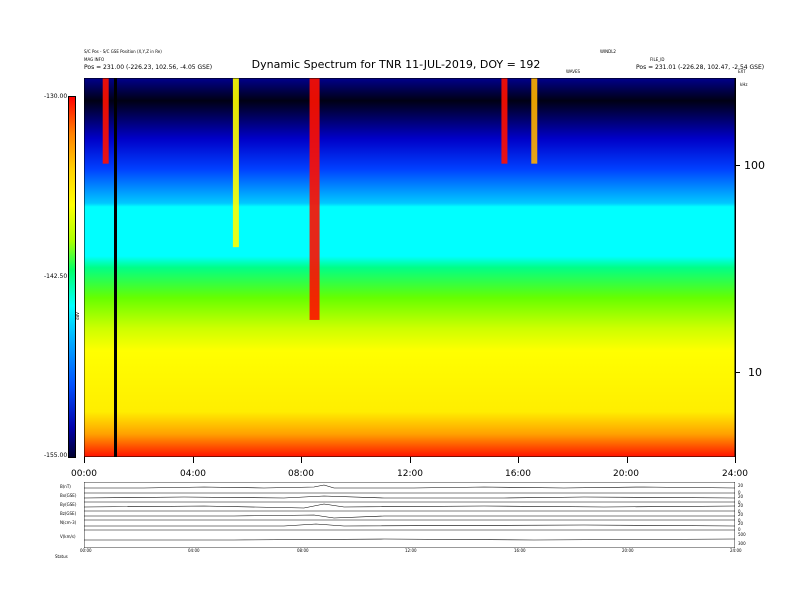 The height and width of the screenshot is (612, 792). I want to click on header-right-line2: FILE_ID, so click(657, 59).